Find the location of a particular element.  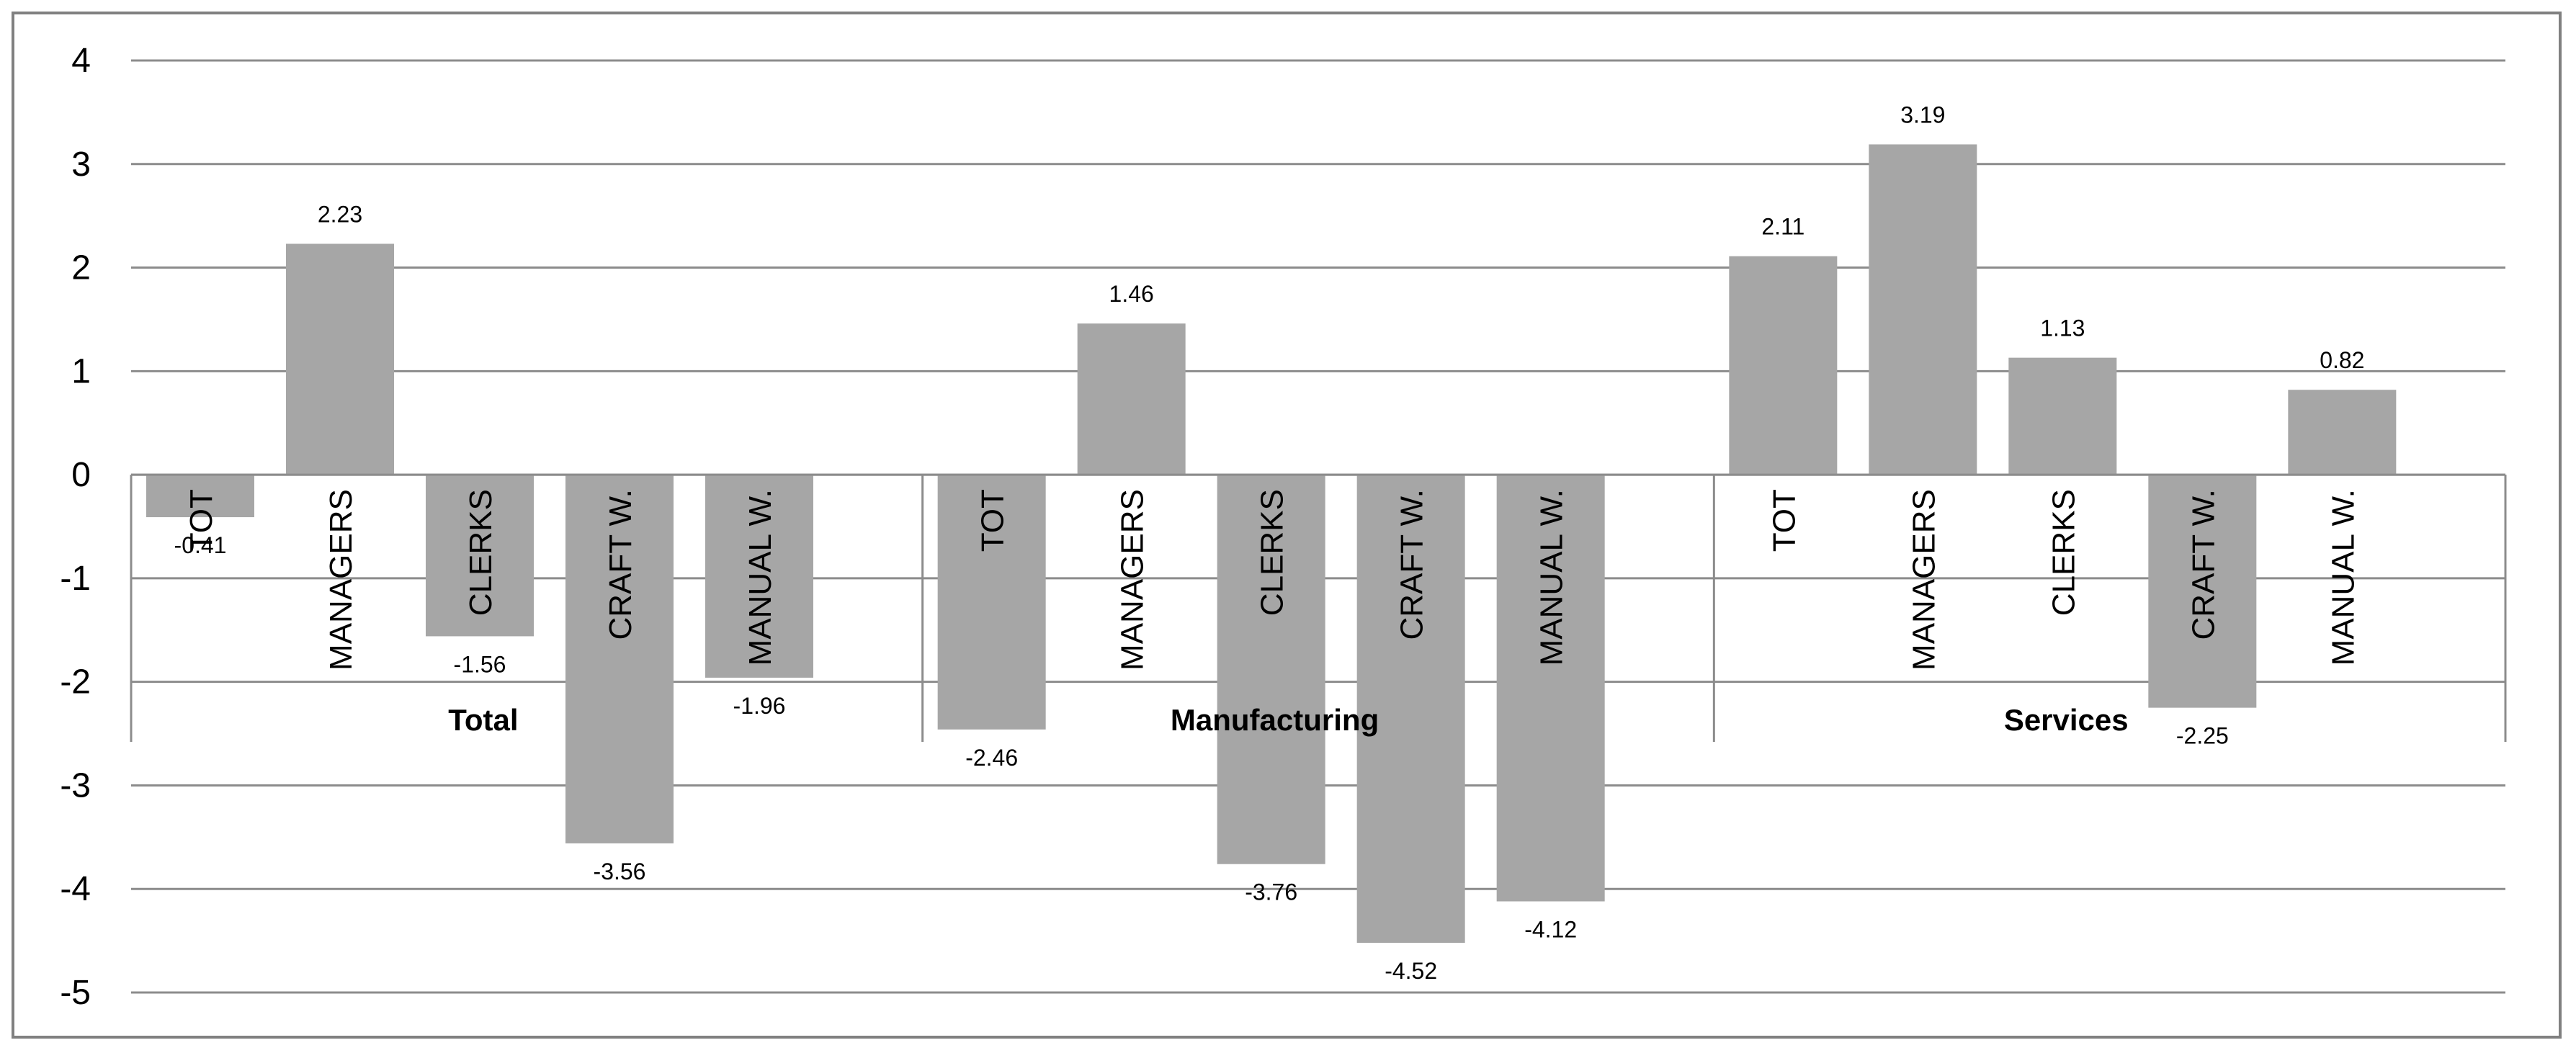

data-label: 0.82 is located at coordinates (2342, 360).